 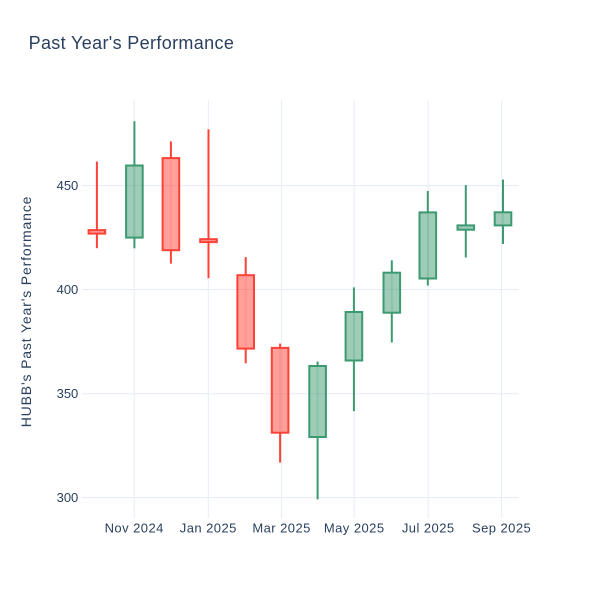 What do you see at coordinates (354, 528) in the screenshot?
I see `svg-text: May 2025` at bounding box center [354, 528].